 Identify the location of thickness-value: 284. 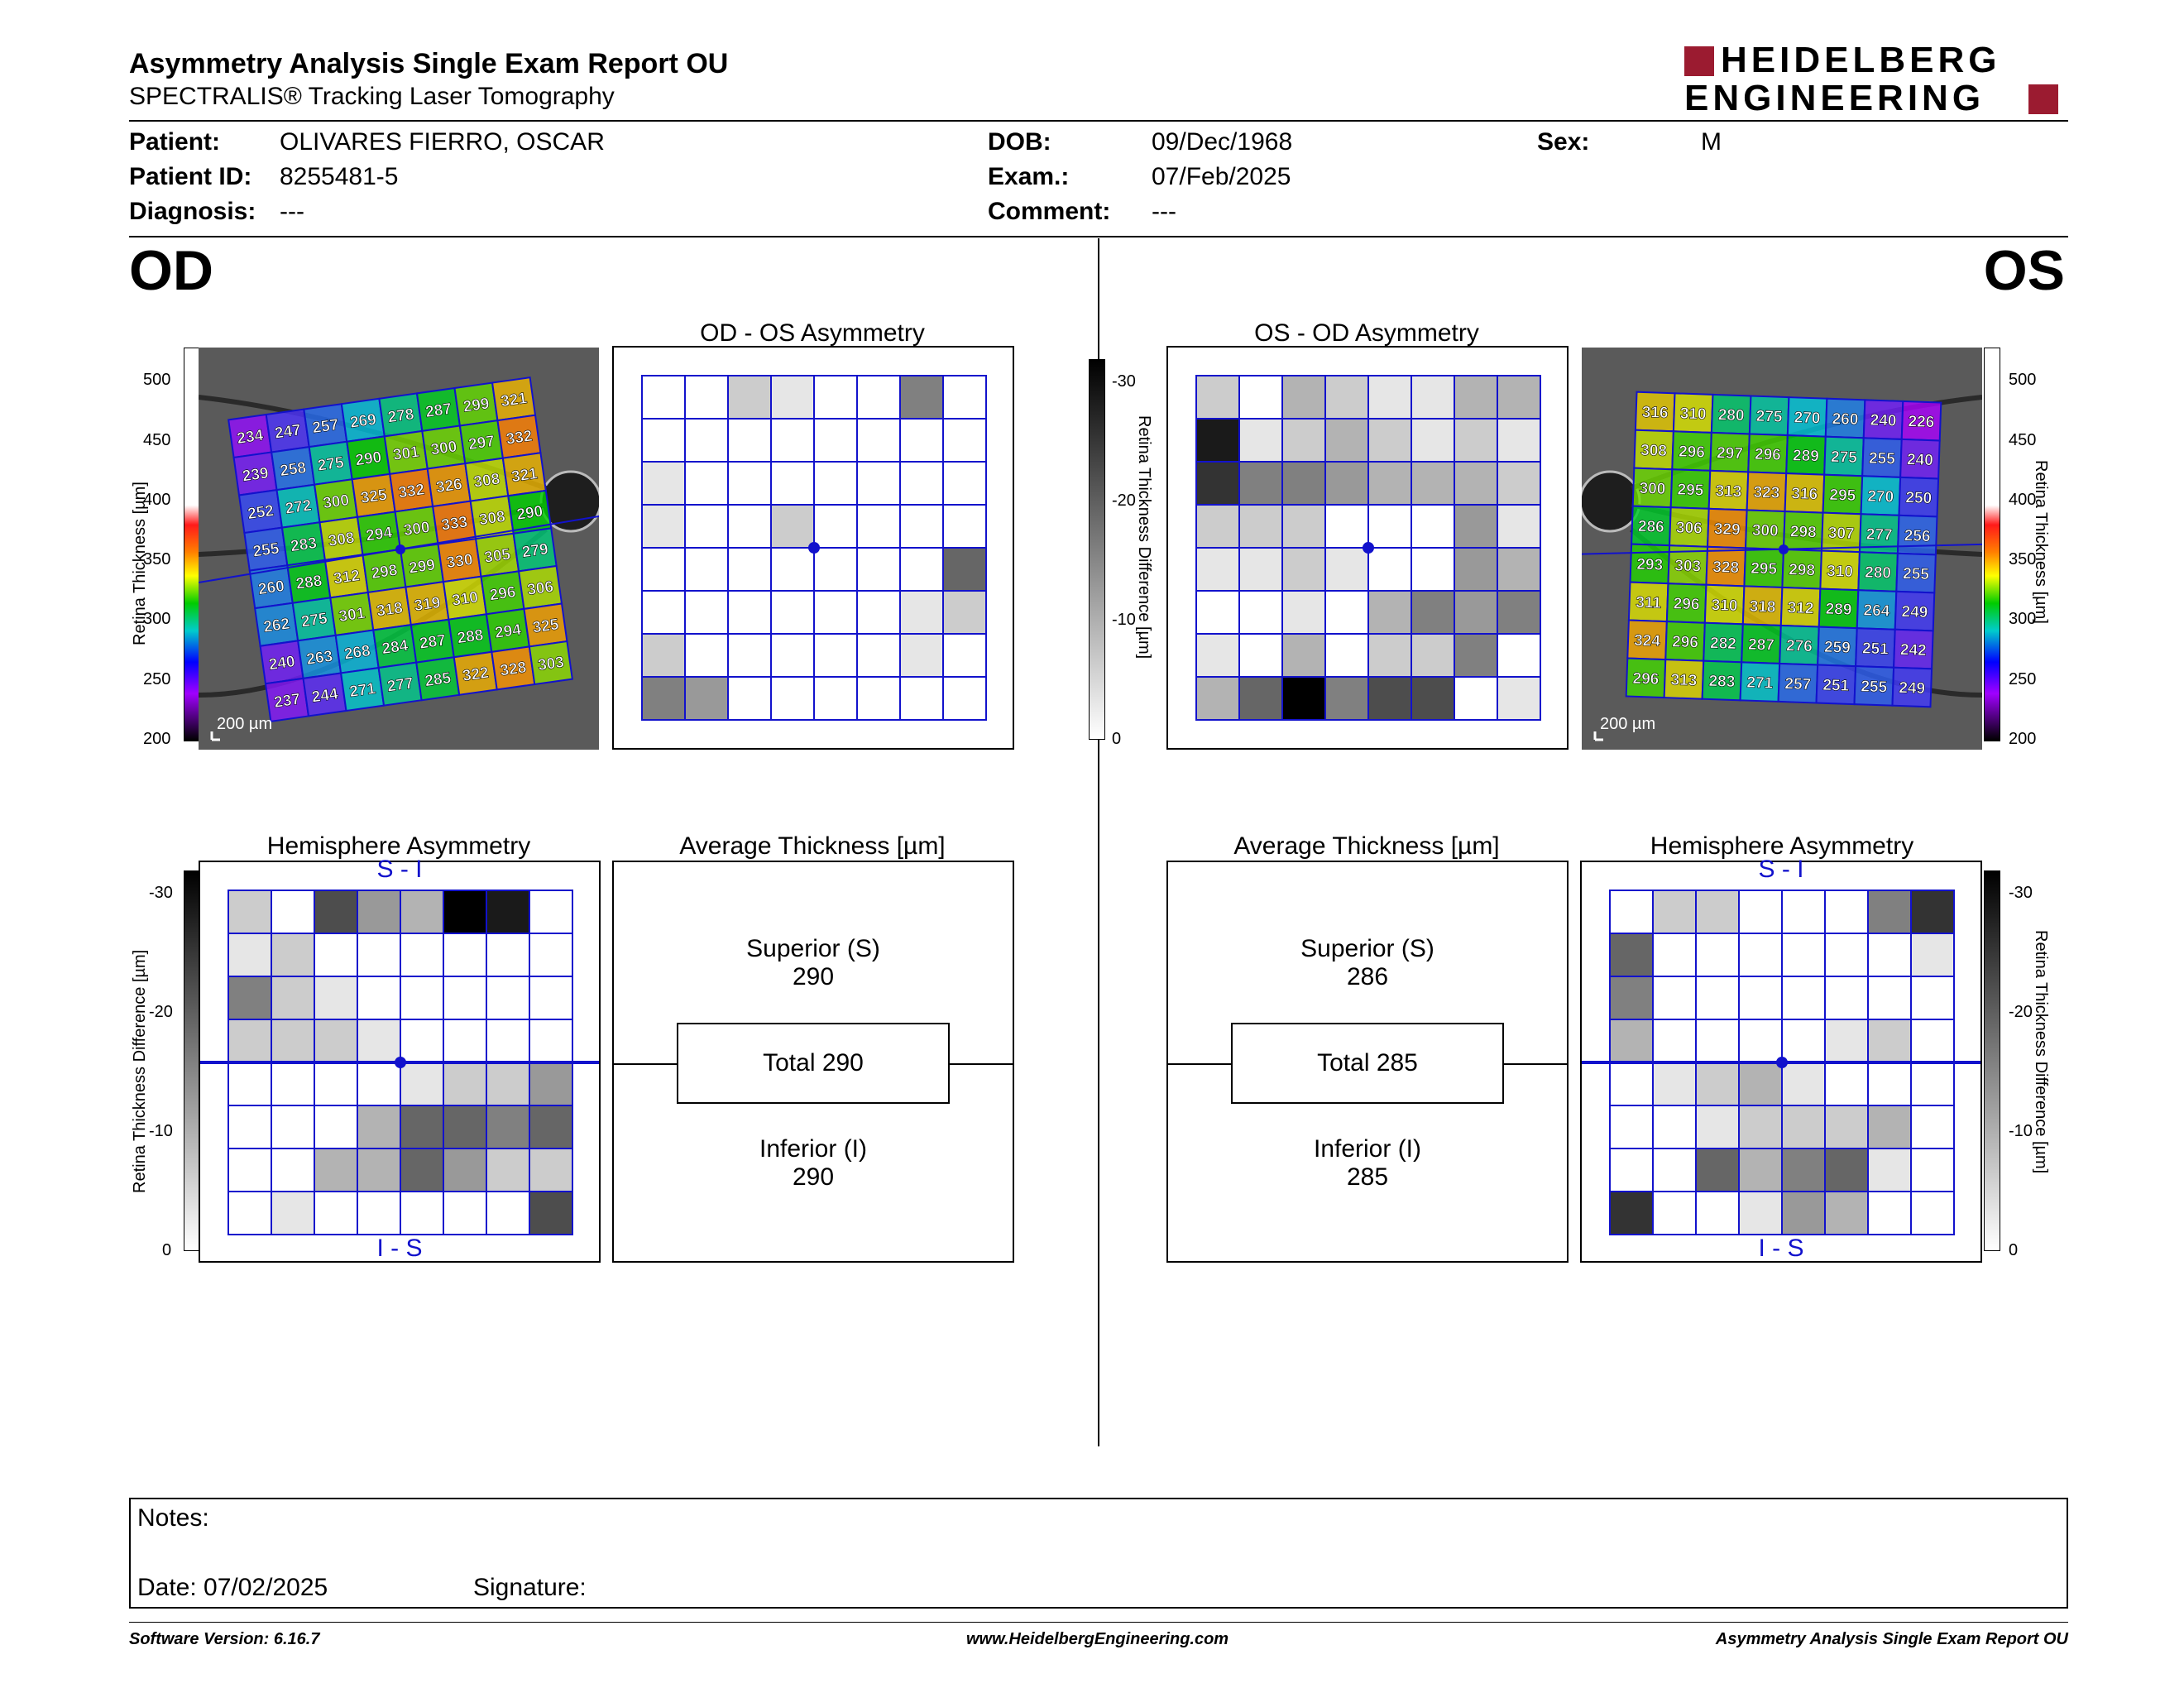
(395, 647).